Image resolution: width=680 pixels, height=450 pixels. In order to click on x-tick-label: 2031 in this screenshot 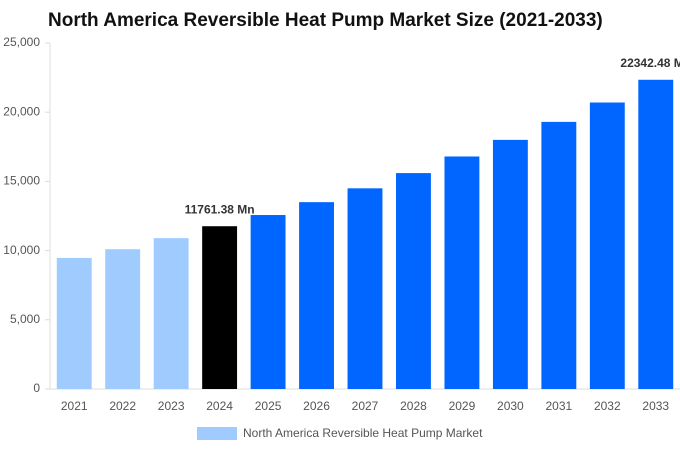, I will do `click(558, 406)`.